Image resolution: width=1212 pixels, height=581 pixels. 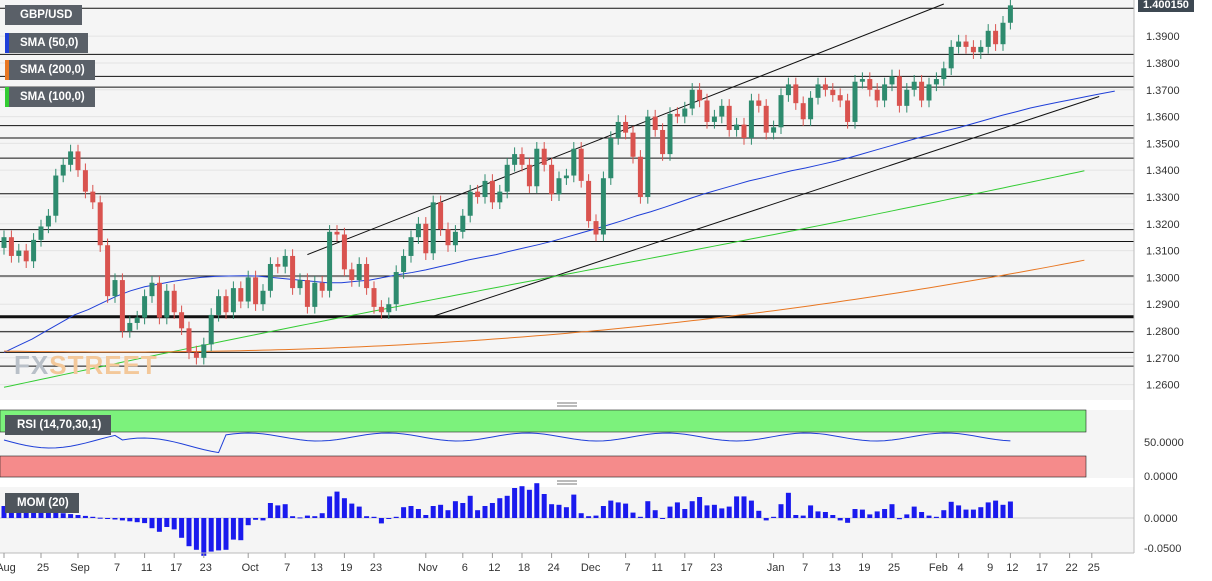 I want to click on rsi-label: RSI (14,70,30,1), so click(x=58, y=425).